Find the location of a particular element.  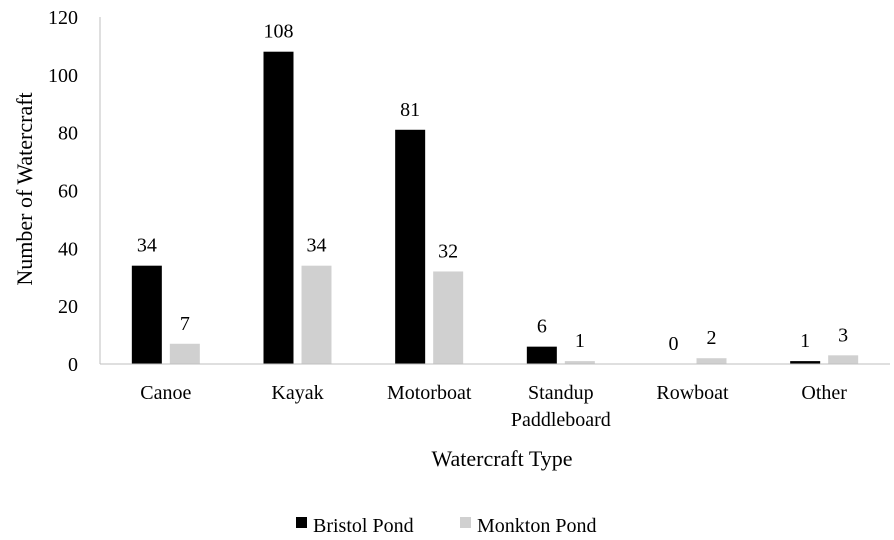

y-tick-labels: 0 20 40 60 80 100 120 is located at coordinates (63, 191).